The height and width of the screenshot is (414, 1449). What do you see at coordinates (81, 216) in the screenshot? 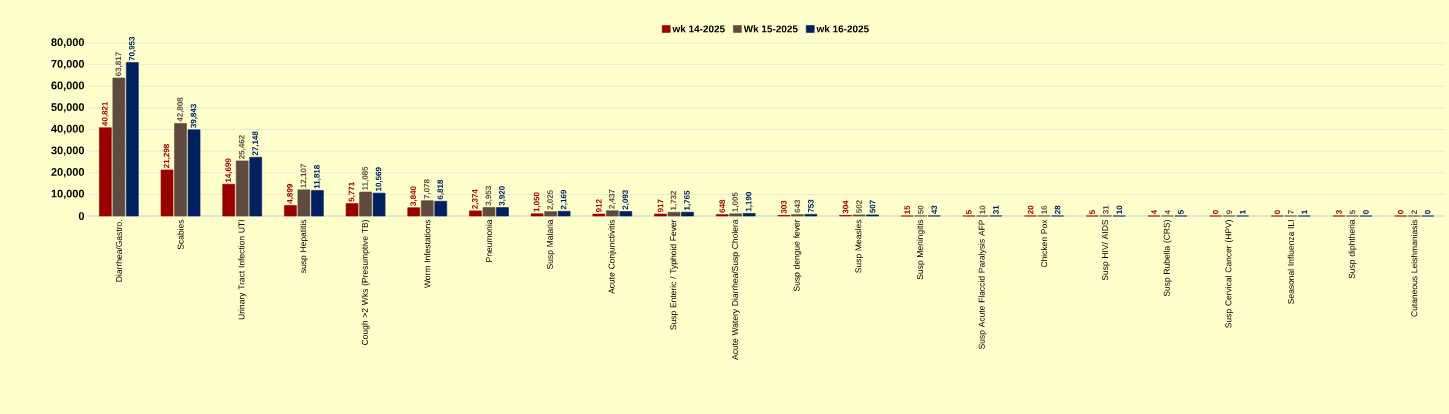
I see `y-tick-label: 0` at bounding box center [81, 216].